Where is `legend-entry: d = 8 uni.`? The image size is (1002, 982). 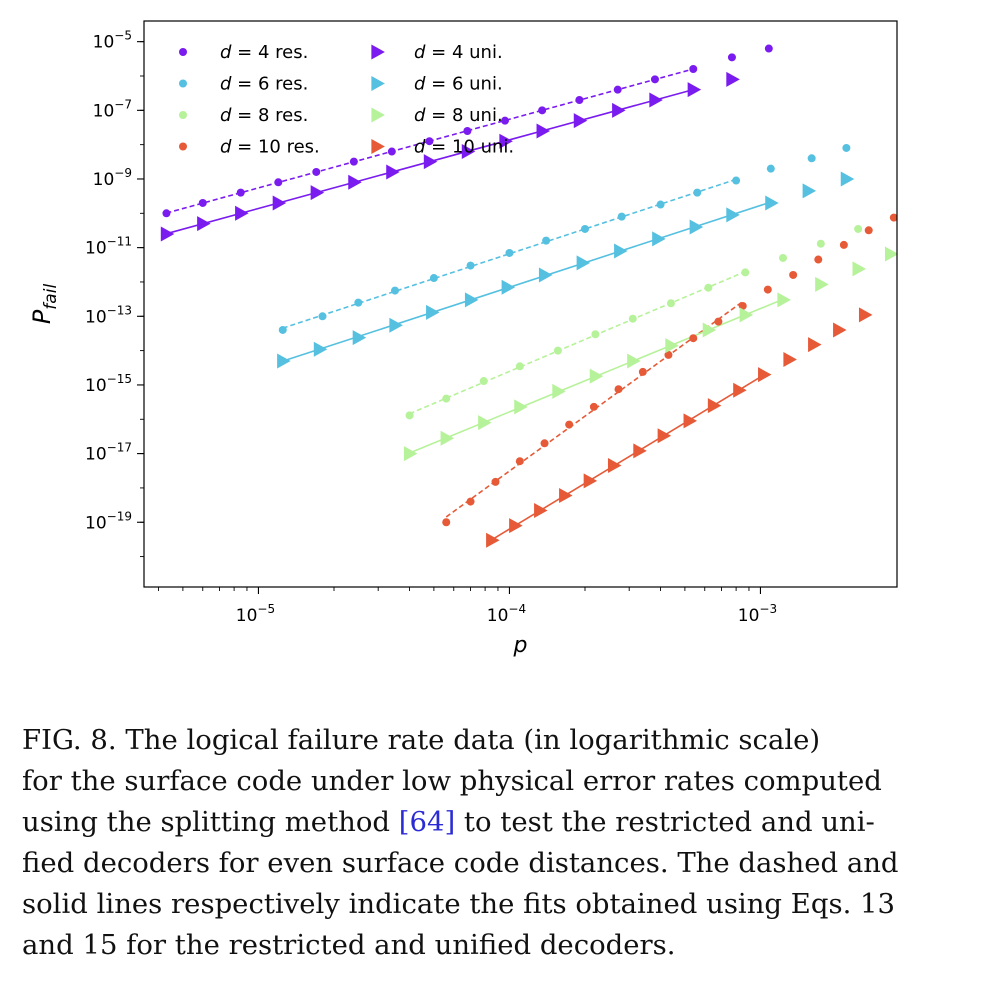
legend-entry: d = 8 uni. is located at coordinates (437, 115).